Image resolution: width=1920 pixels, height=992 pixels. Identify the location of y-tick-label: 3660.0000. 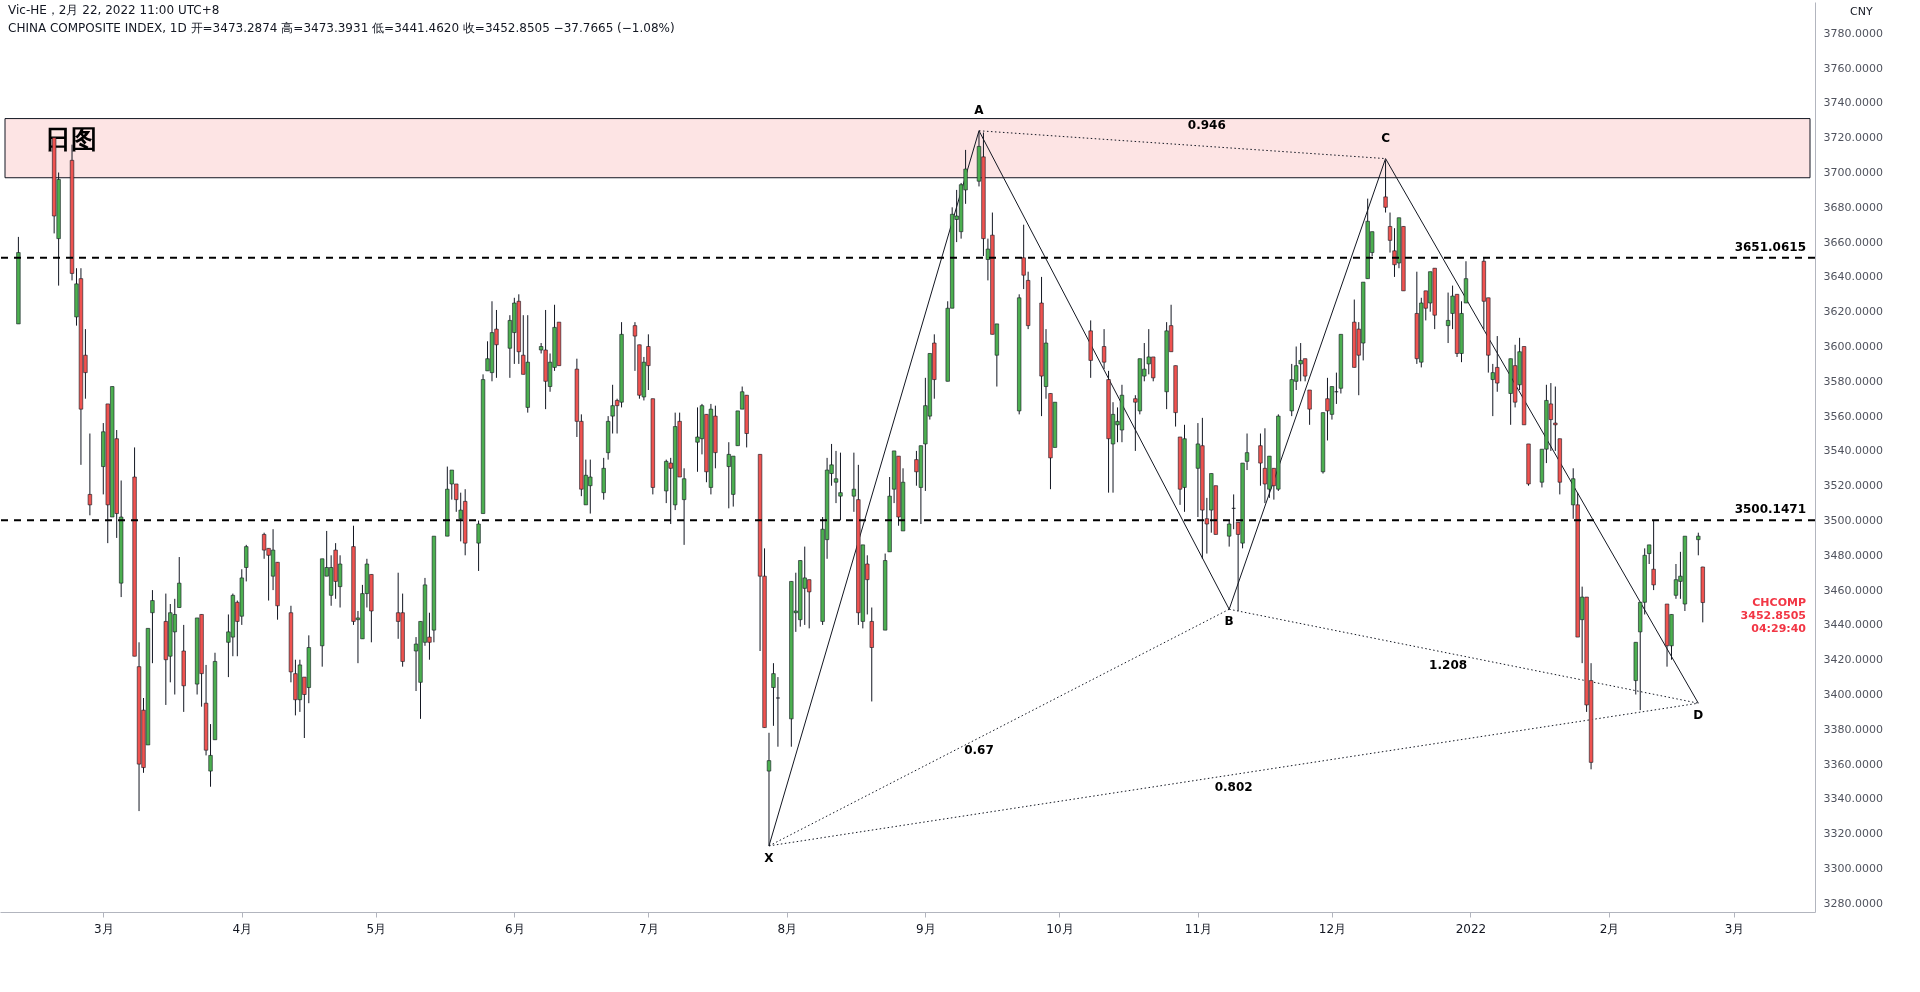
(1853, 242).